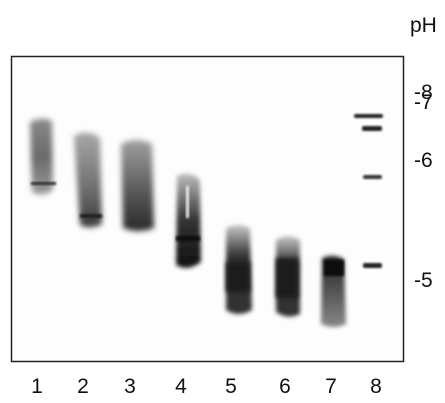 Image resolution: width=445 pixels, height=403 pixels. I want to click on ph-tick-6: -6, so click(423, 160).